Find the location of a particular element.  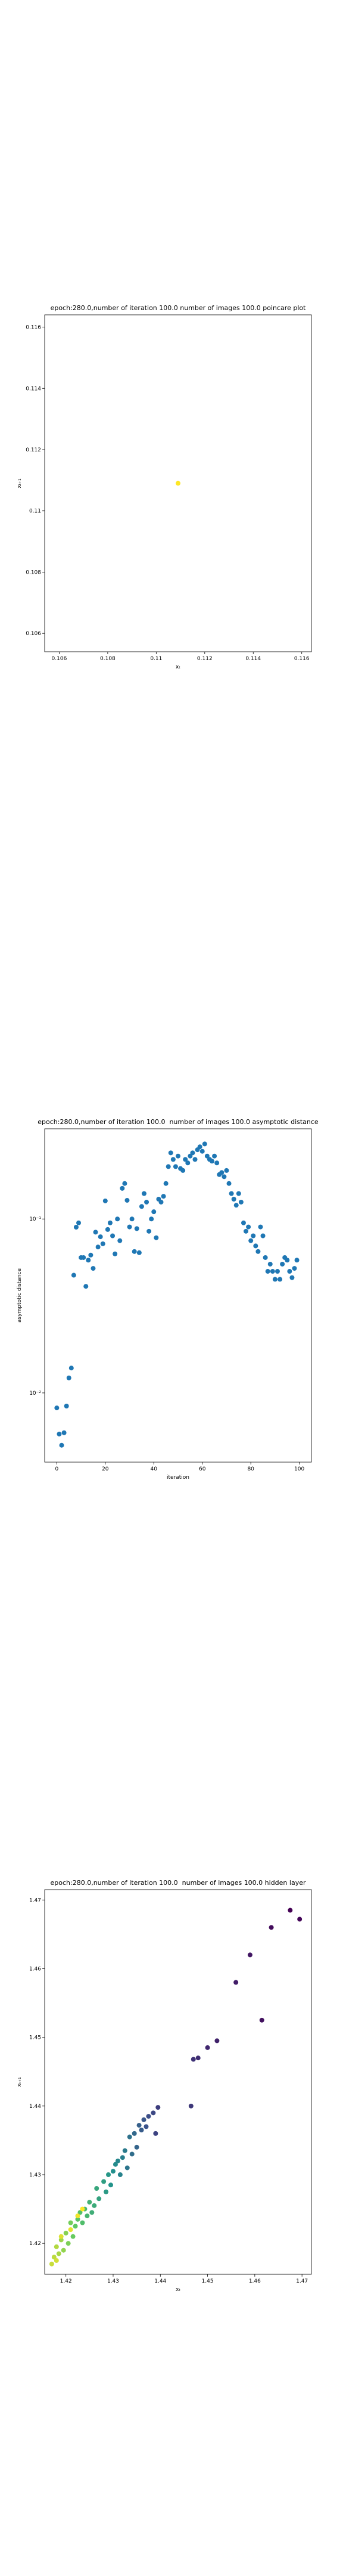

y-tick-label: 1.44 is located at coordinates (35, 2107).